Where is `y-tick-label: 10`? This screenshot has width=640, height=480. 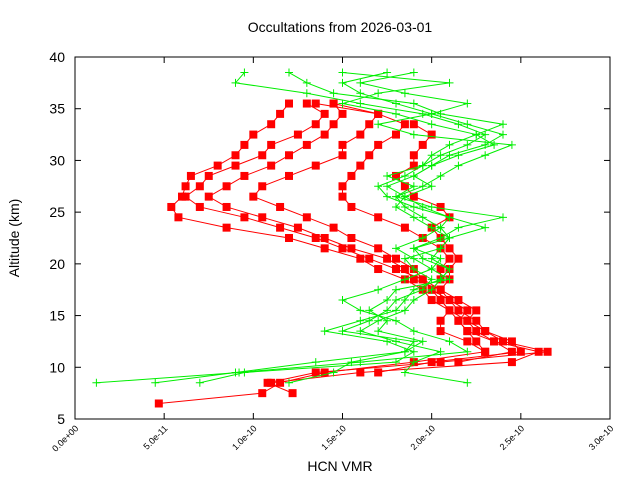
y-tick-label: 10 is located at coordinates (57, 367).